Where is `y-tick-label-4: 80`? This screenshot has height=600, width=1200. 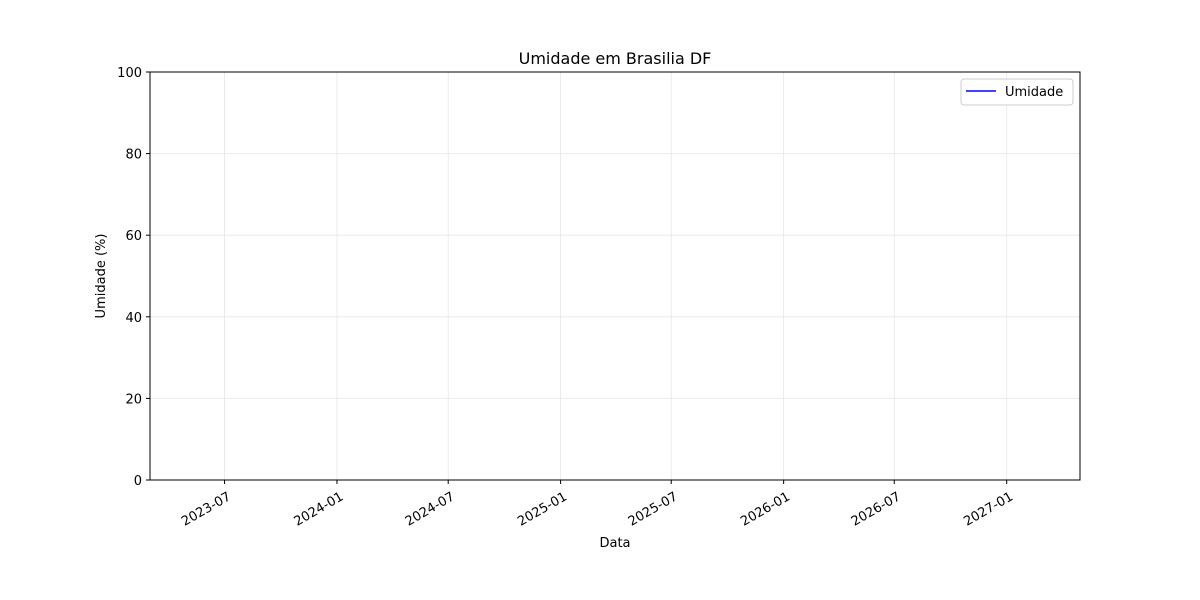 y-tick-label-4: 80 is located at coordinates (133, 155).